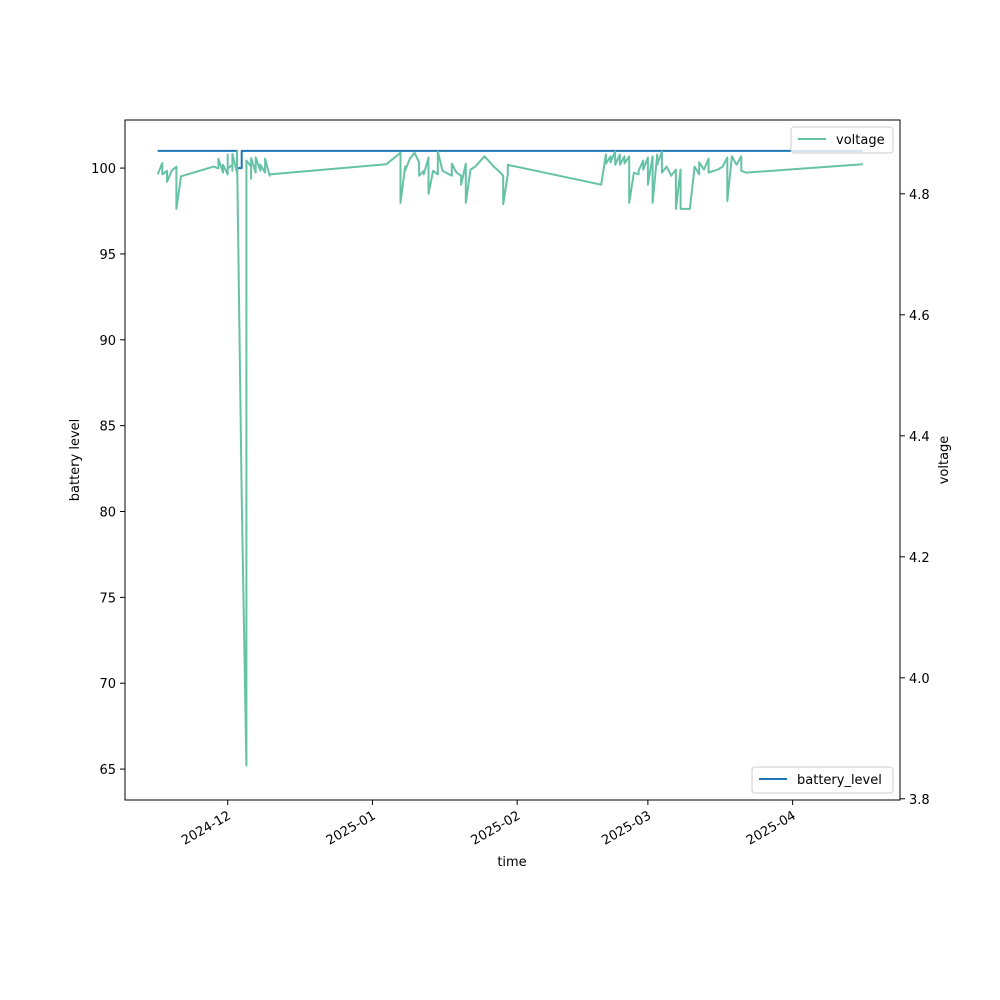  What do you see at coordinates (919, 316) in the screenshot?
I see `right-y-tick-label: 4.6` at bounding box center [919, 316].